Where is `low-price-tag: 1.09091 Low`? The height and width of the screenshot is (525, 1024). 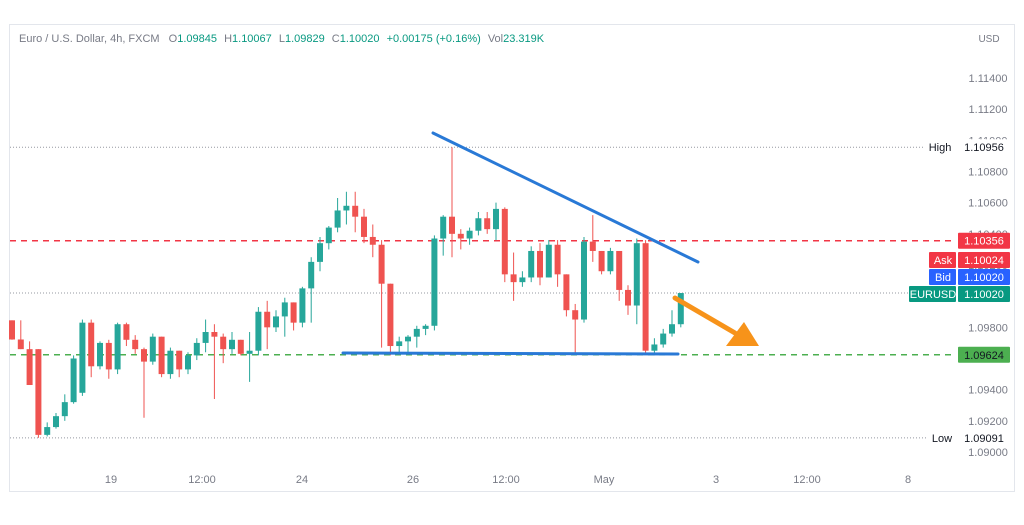 low-price-tag: 1.09091 Low is located at coordinates (968, 437).